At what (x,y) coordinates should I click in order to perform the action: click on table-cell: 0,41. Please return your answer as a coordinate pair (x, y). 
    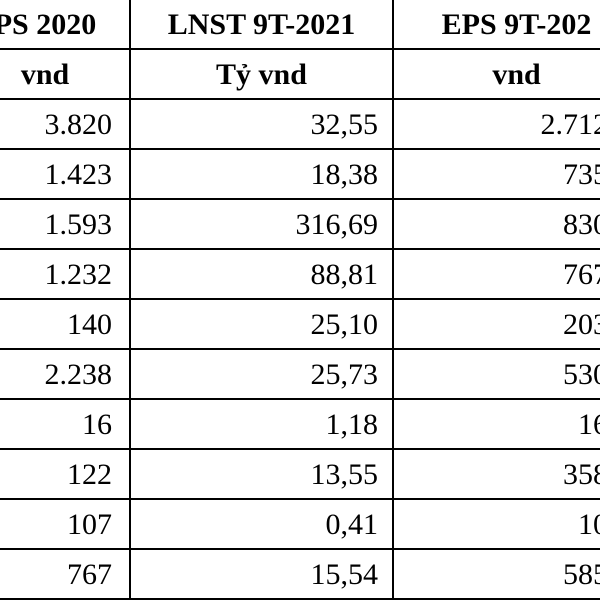
    Looking at the image, I should click on (352, 524).